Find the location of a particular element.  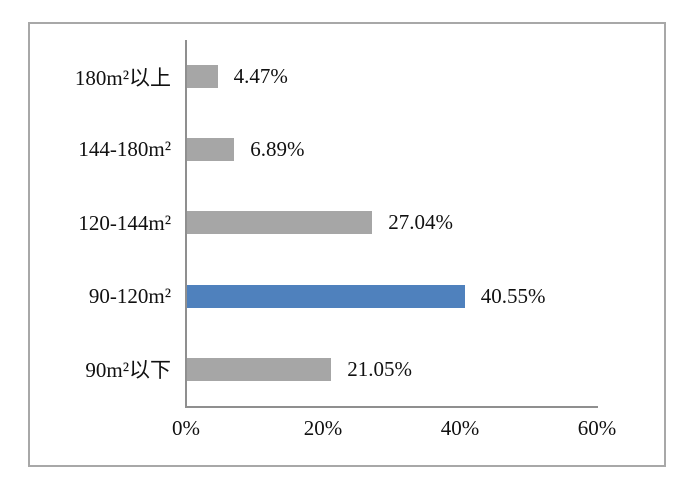

x-tick-label: 0% is located at coordinates (186, 428).